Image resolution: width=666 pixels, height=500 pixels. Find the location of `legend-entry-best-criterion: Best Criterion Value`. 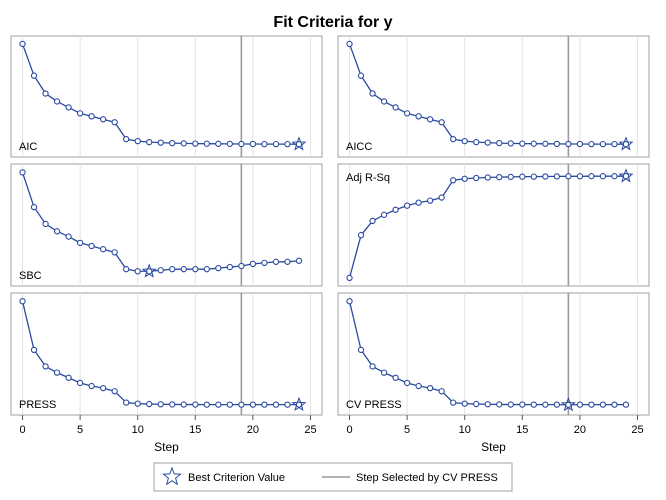

legend-entry-best-criterion: Best Criterion Value is located at coordinates (236, 478).